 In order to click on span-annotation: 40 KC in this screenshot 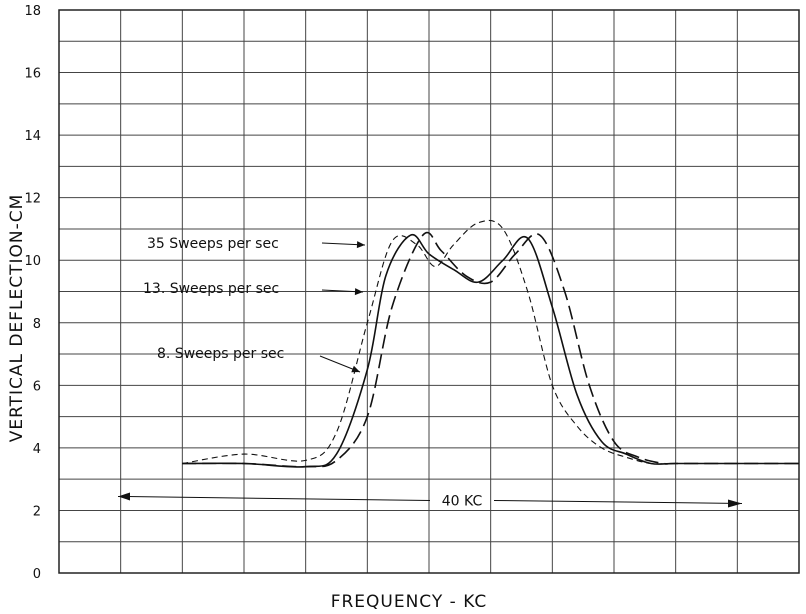, I will do `click(430, 500)`.